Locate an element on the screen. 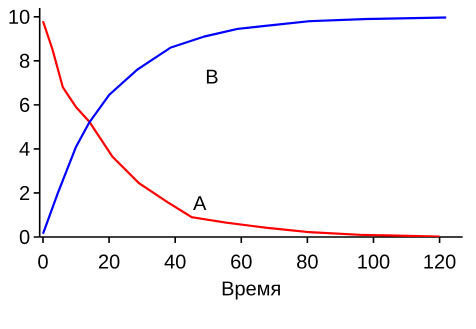  x-tick-label: 60 is located at coordinates (241, 261).